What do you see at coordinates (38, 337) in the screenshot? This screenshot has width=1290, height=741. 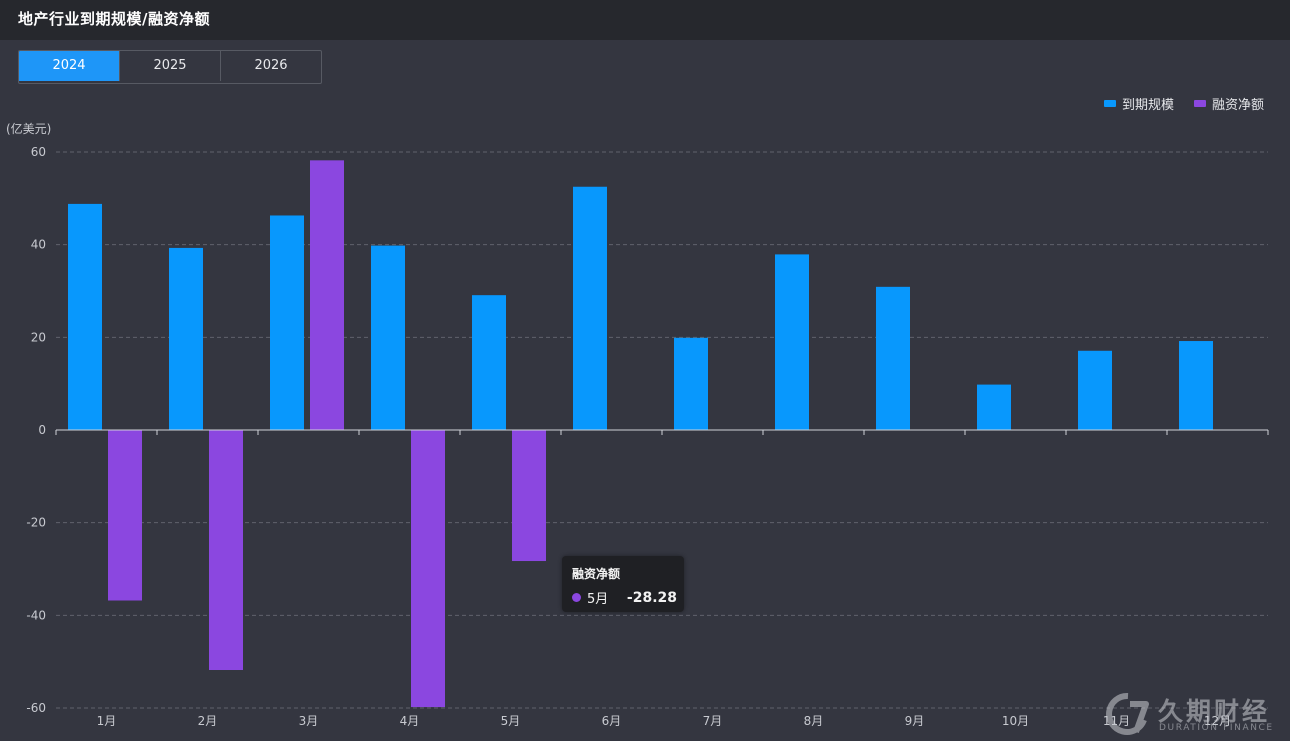 I see `y-tick-label: 20` at bounding box center [38, 337].